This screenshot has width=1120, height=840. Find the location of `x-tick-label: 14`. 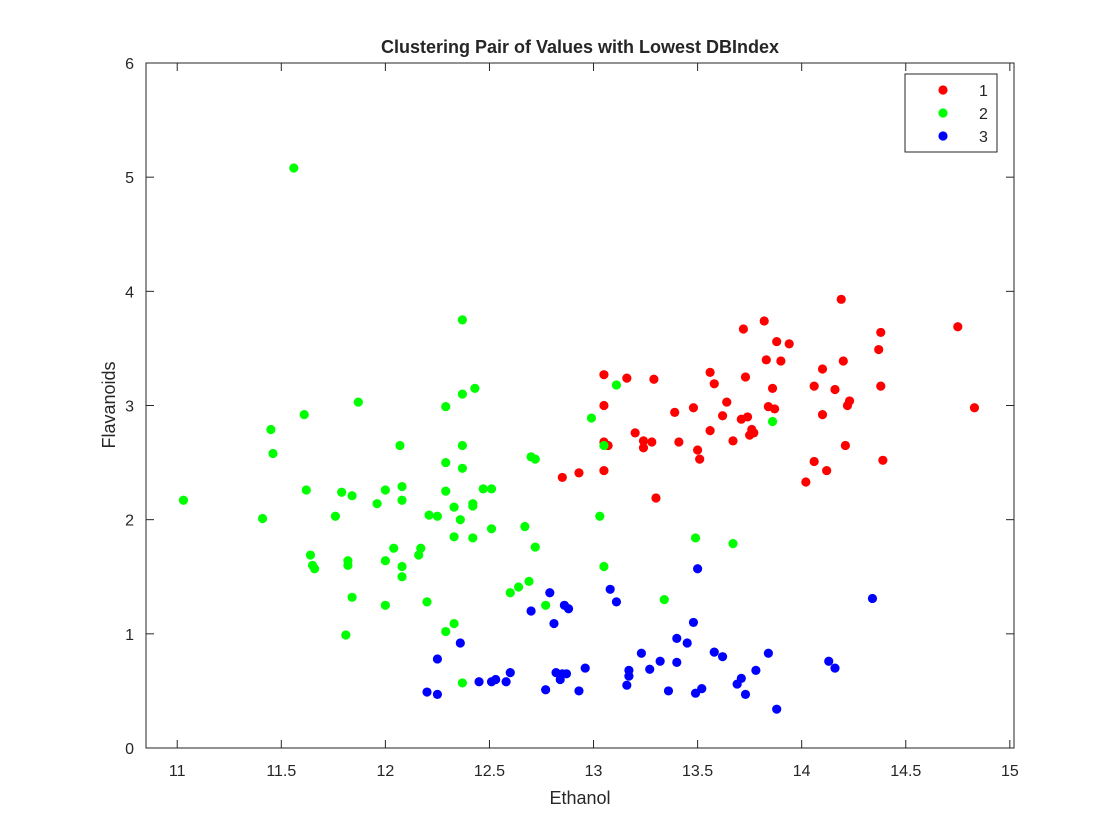

x-tick-label: 14 is located at coordinates (802, 771).